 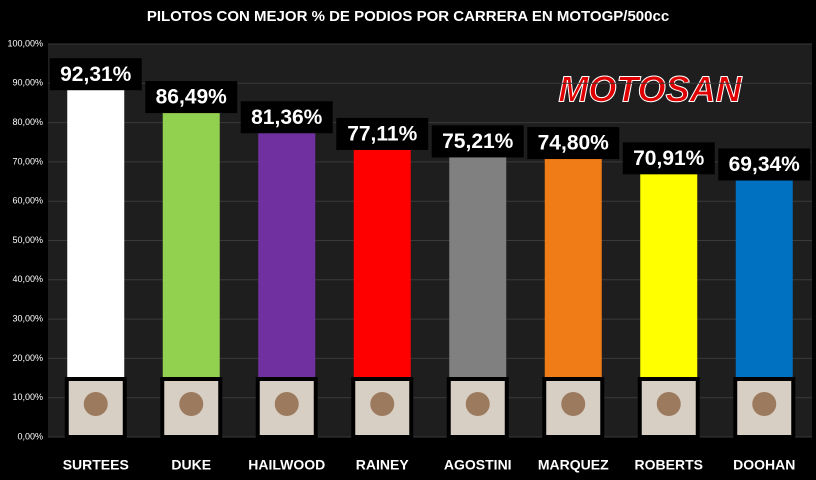 I want to click on y-tick-label: 70,00%, so click(x=27, y=161).